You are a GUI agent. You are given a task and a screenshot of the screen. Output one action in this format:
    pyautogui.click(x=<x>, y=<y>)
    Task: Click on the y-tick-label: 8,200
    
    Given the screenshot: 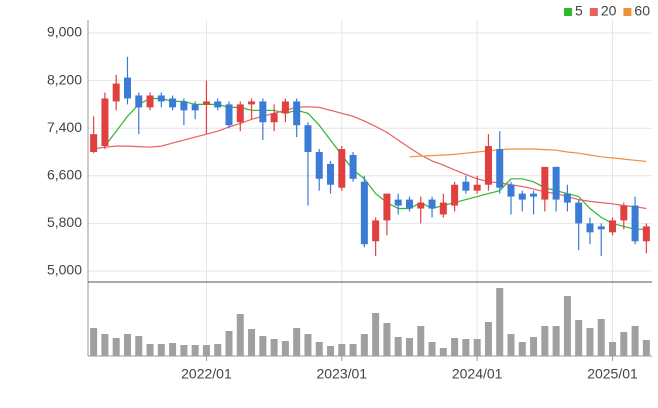 What is the action you would take?
    pyautogui.click(x=64, y=79)
    